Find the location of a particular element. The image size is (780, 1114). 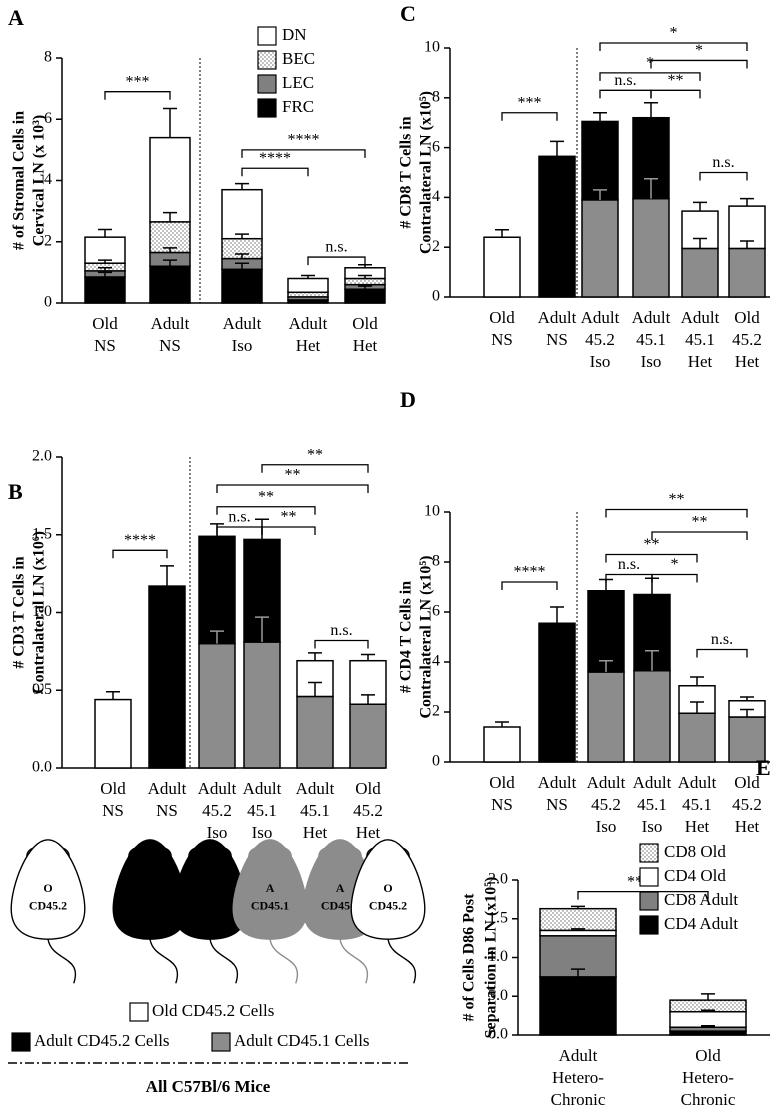

y-tick-label: 10 is located at coordinates (432, 511).